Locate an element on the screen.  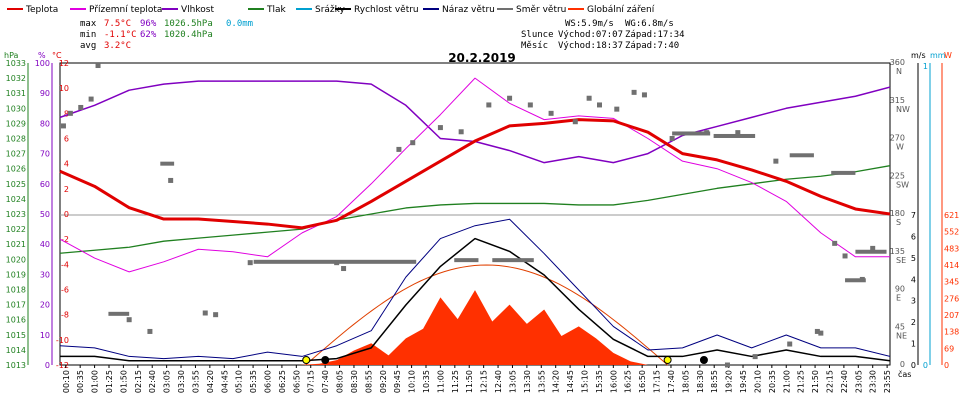
tick-x-label: 16:50 is located at coordinates (642, 381).